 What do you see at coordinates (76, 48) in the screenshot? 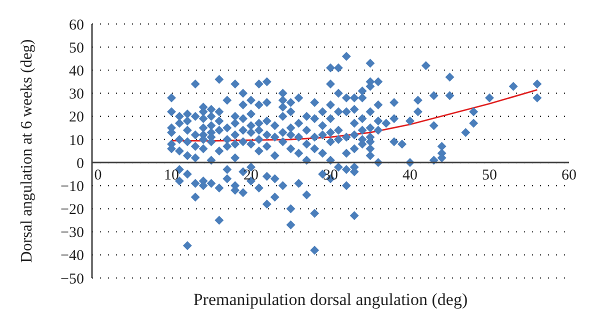
I see `y-tick-label: 50` at bounding box center [76, 48].